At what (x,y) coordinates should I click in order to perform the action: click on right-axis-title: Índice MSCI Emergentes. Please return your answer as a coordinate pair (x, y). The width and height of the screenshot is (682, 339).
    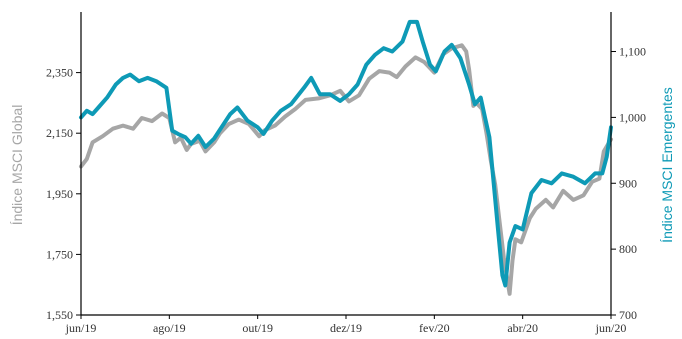
    Looking at the image, I should click on (667, 165).